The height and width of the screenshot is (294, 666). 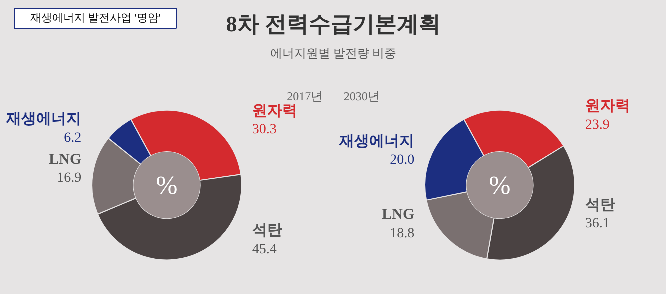 What do you see at coordinates (333, 53) in the screenshot?
I see `text: 에너지원별 발전량 비중` at bounding box center [333, 53].